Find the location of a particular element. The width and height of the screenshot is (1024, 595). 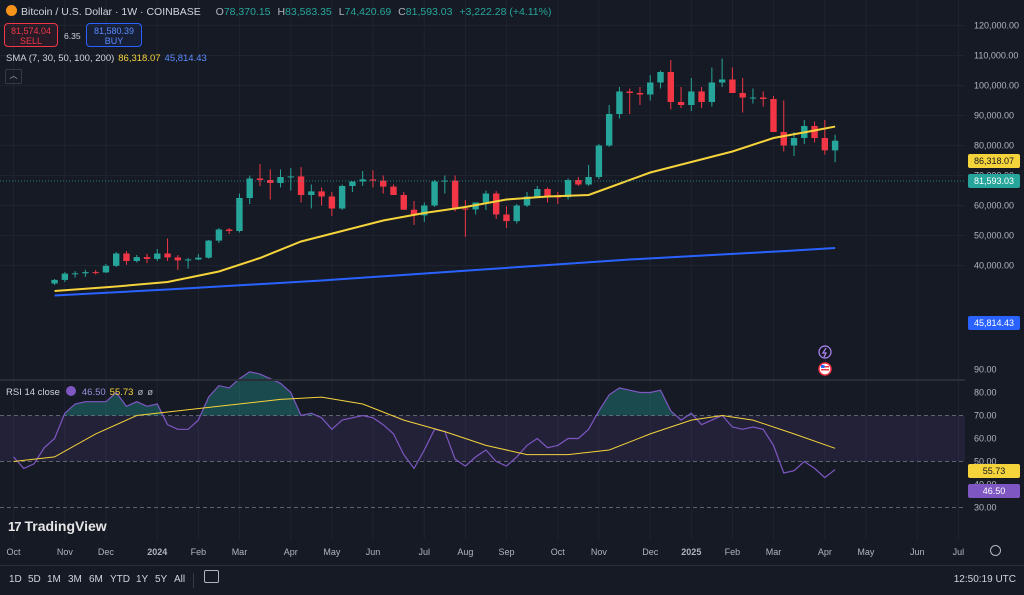

timeframe-1m: 1M is located at coordinates (54, 579).